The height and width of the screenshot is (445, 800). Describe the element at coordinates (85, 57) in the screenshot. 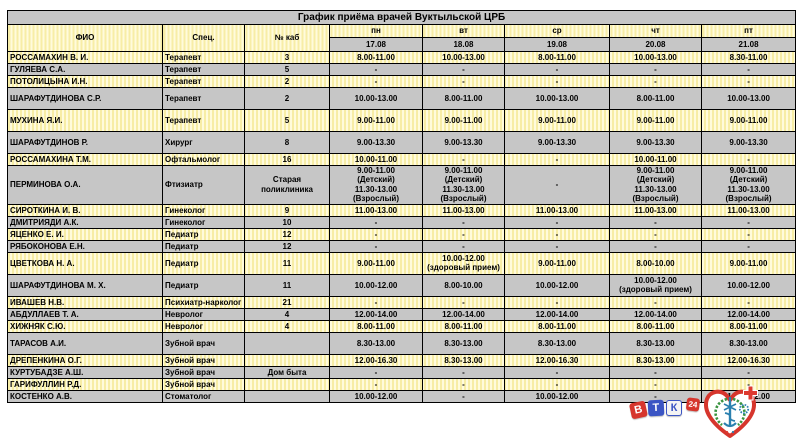

I see `doctor-name: РОССАМАХИН В. И.` at that location.